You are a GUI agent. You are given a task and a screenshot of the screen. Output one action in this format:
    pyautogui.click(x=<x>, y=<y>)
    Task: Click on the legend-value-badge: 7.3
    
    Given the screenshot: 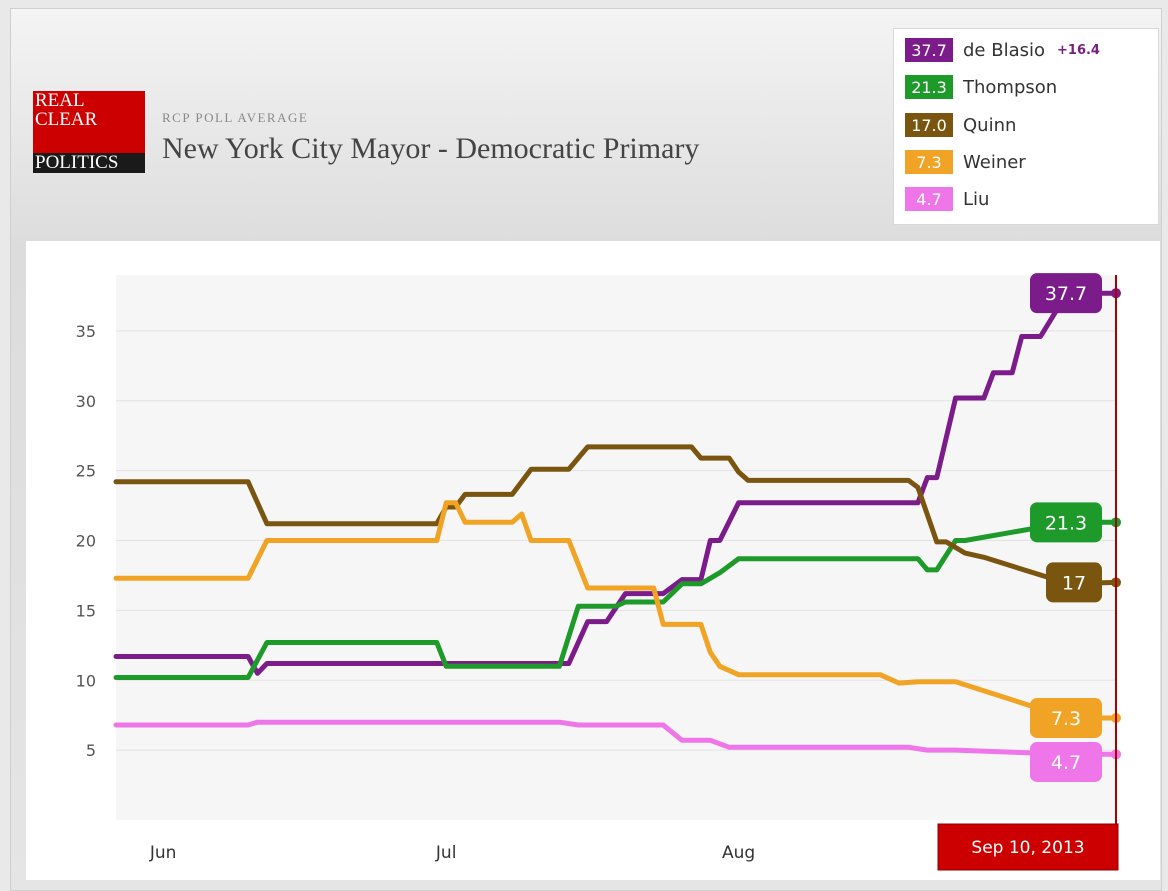 What is the action you would take?
    pyautogui.click(x=929, y=162)
    